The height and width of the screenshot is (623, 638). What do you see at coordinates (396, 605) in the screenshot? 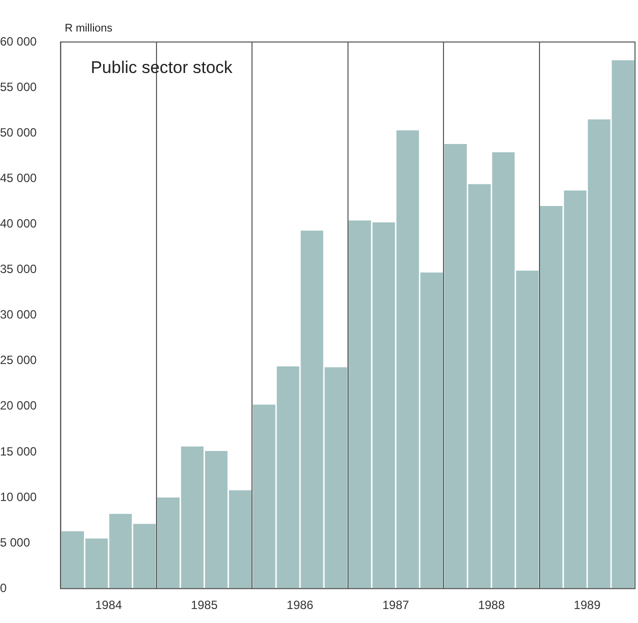
I see `x-tick-label: 1987` at bounding box center [396, 605].